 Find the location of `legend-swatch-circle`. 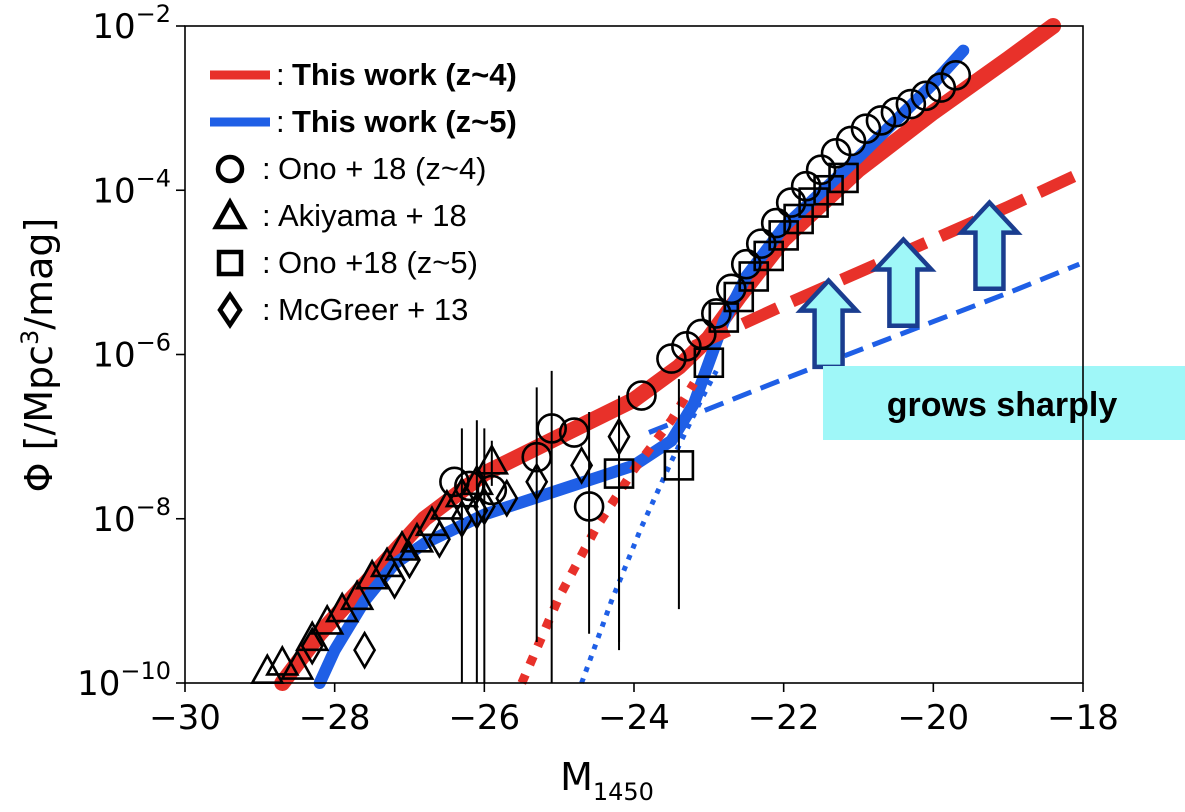

legend-swatch-circle is located at coordinates (230, 169).